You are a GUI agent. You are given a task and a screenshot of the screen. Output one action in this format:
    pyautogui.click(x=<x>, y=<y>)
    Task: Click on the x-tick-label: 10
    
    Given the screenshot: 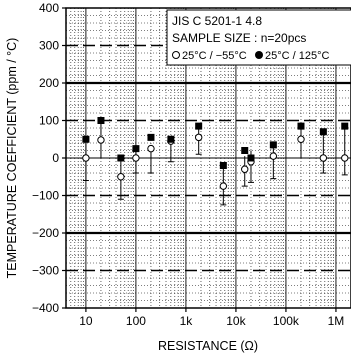 What is the action you would take?
    pyautogui.click(x=86, y=321)
    